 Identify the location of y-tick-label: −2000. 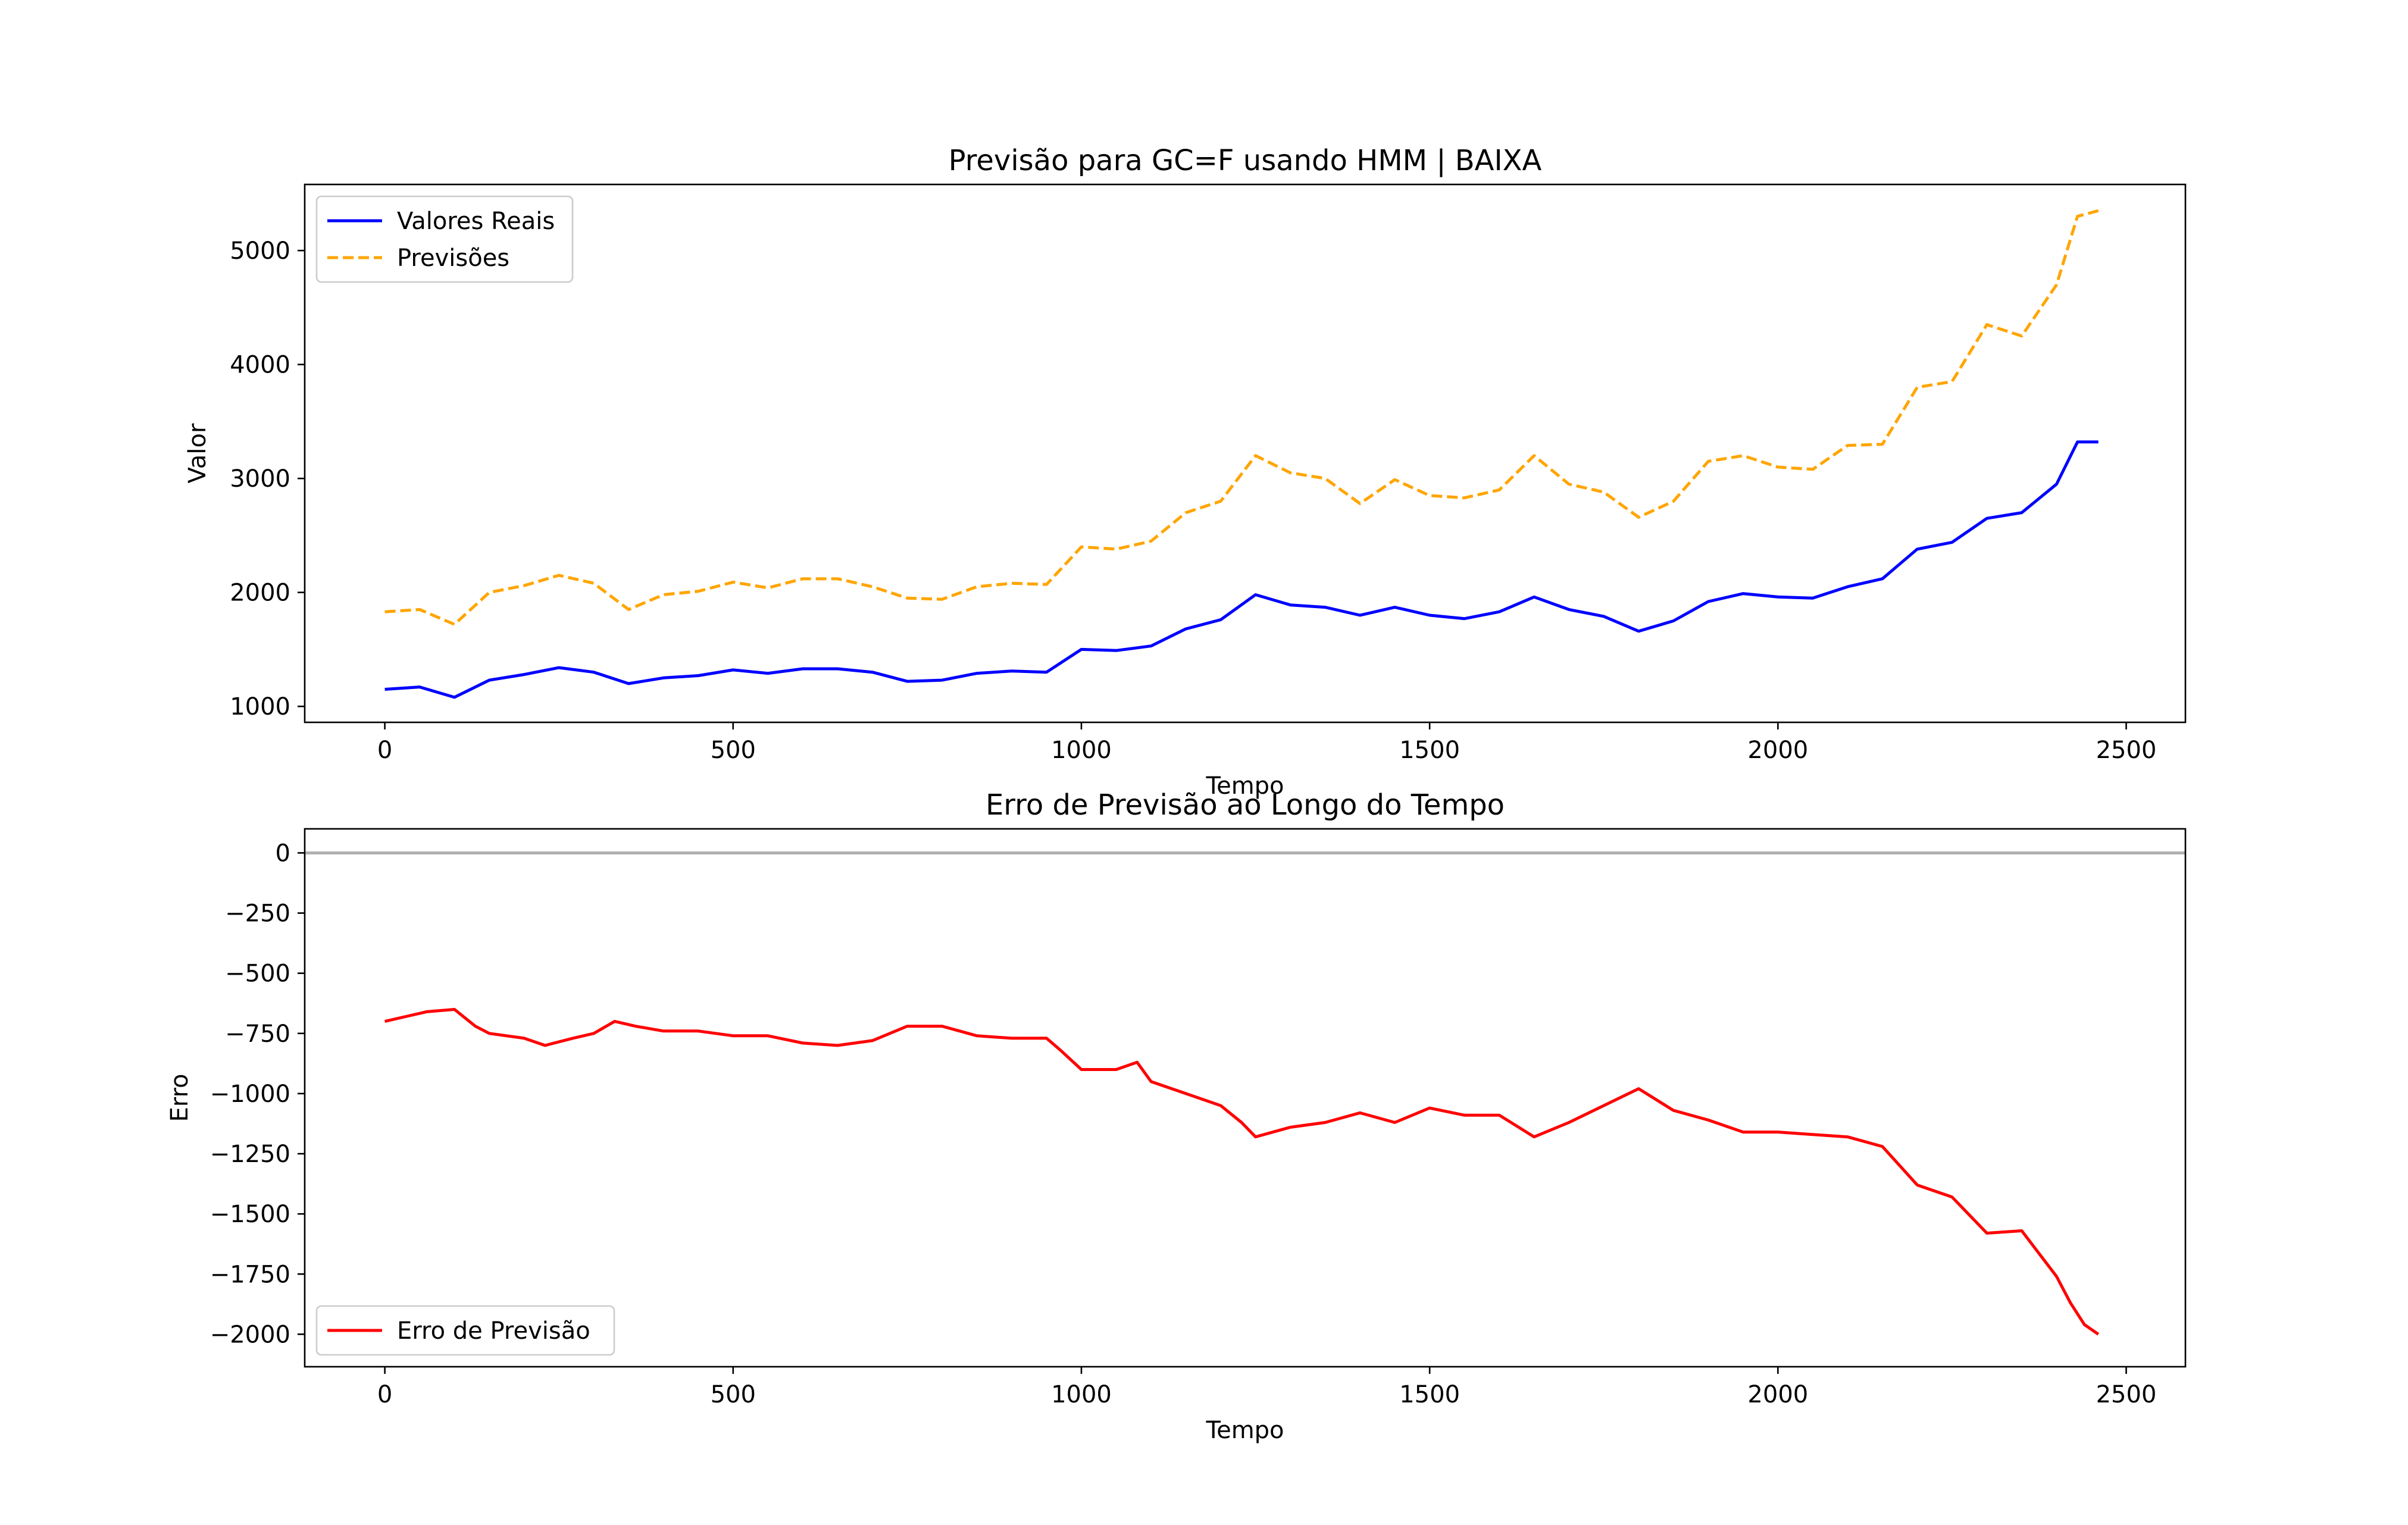
(250, 1334).